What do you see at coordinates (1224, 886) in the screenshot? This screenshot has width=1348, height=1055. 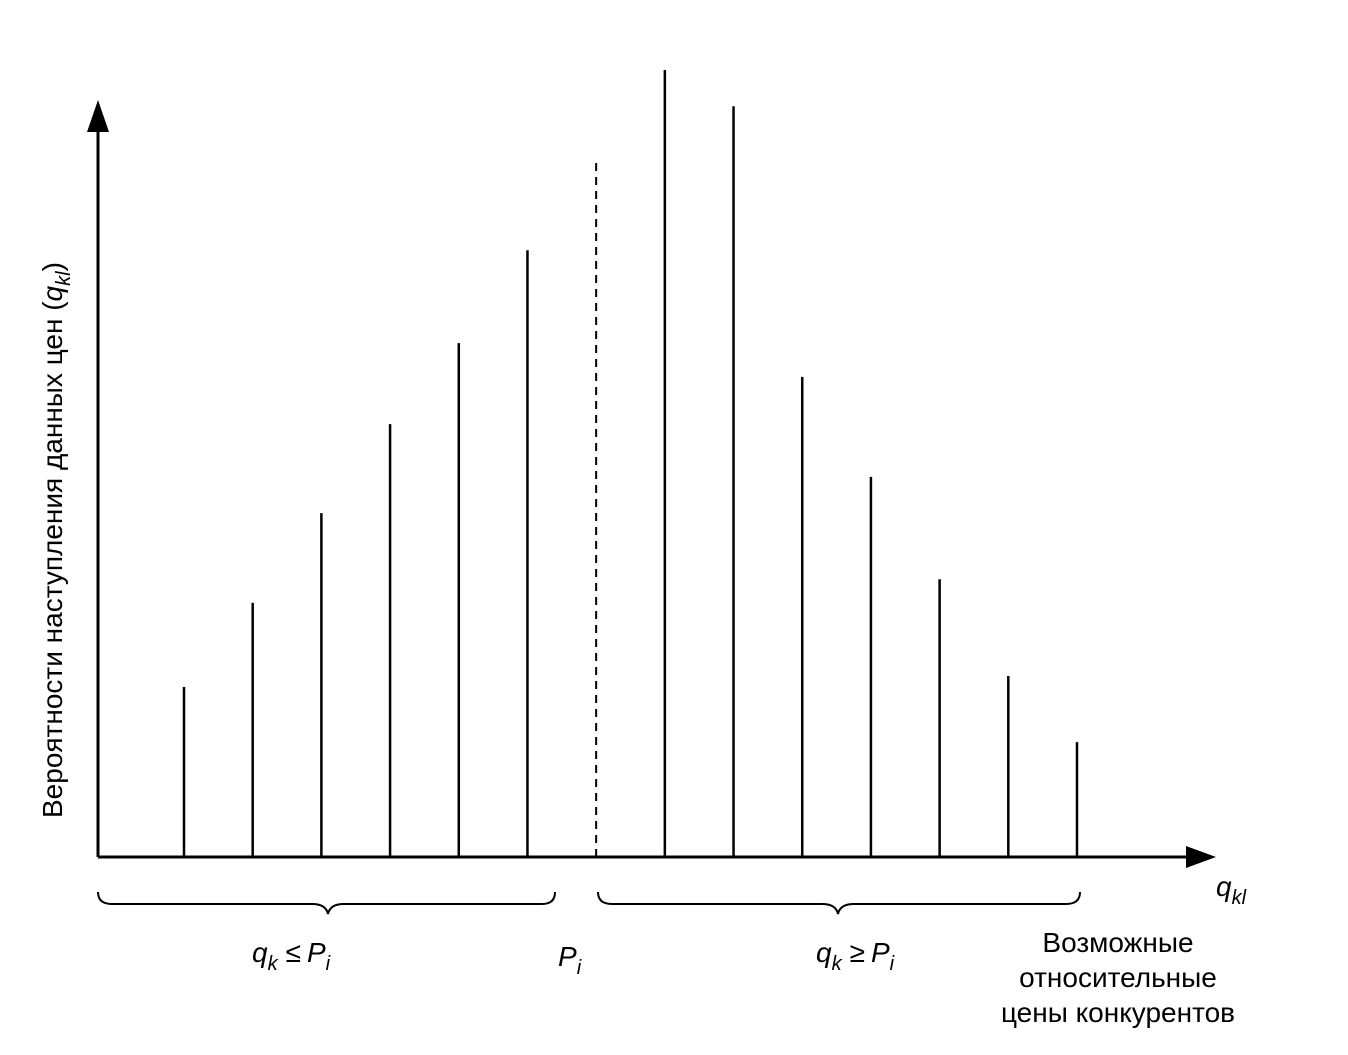 I see `x-label-var: q` at bounding box center [1224, 886].